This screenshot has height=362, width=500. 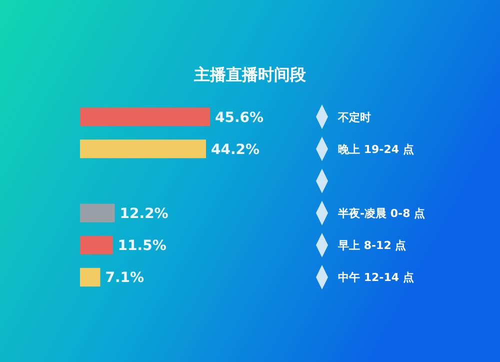 What do you see at coordinates (250, 74) in the screenshot?
I see `text: 主播直播时间段` at bounding box center [250, 74].